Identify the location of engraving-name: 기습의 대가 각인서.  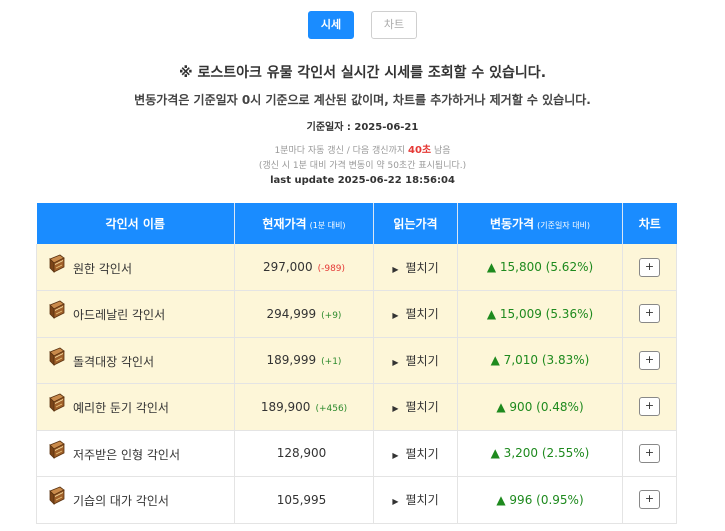
(121, 501).